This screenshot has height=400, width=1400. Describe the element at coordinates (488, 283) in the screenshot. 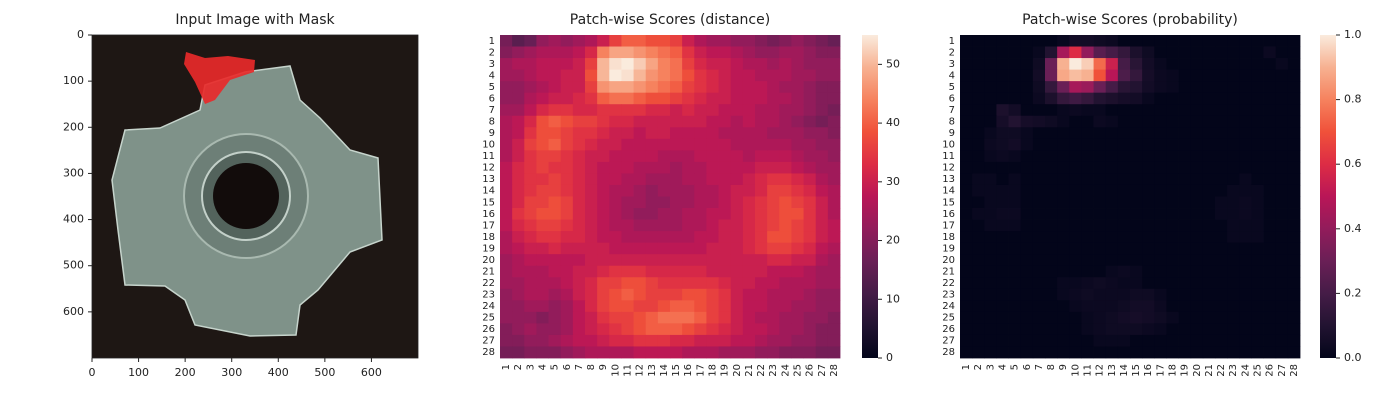

I see `y-tick-label: 22` at that location.